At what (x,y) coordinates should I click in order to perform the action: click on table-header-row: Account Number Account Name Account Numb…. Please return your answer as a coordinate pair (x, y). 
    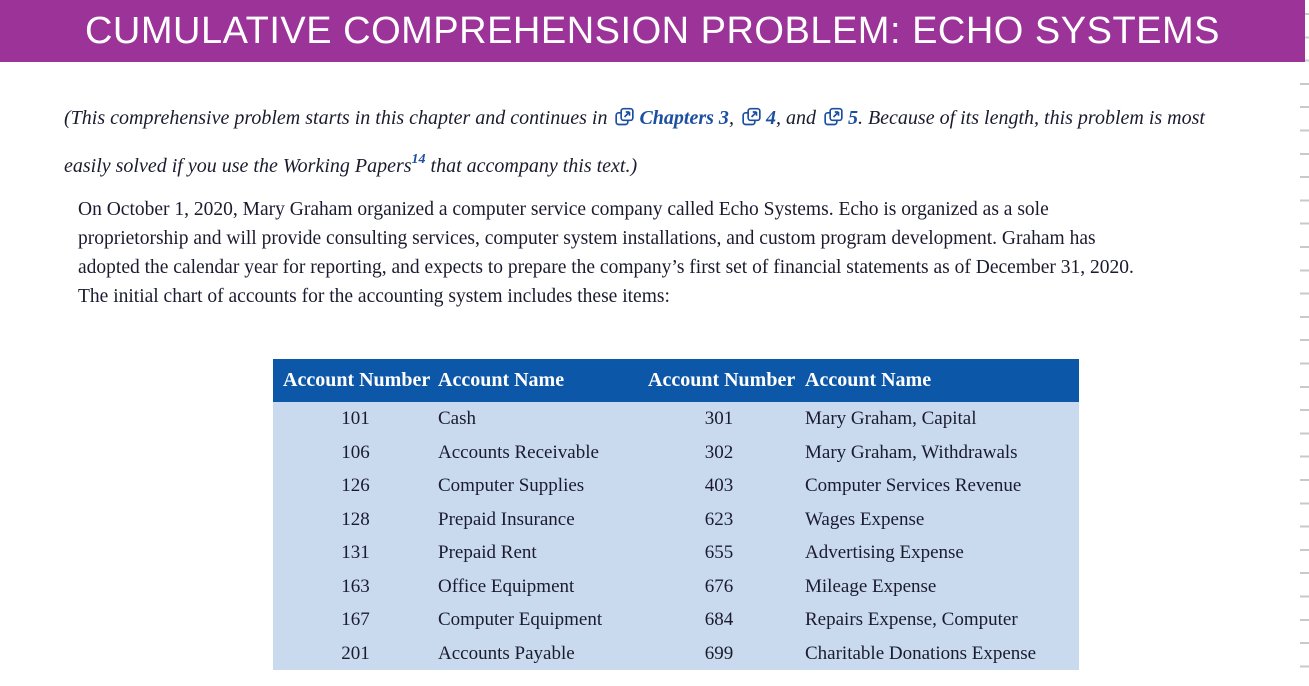
    Looking at the image, I should click on (676, 380).